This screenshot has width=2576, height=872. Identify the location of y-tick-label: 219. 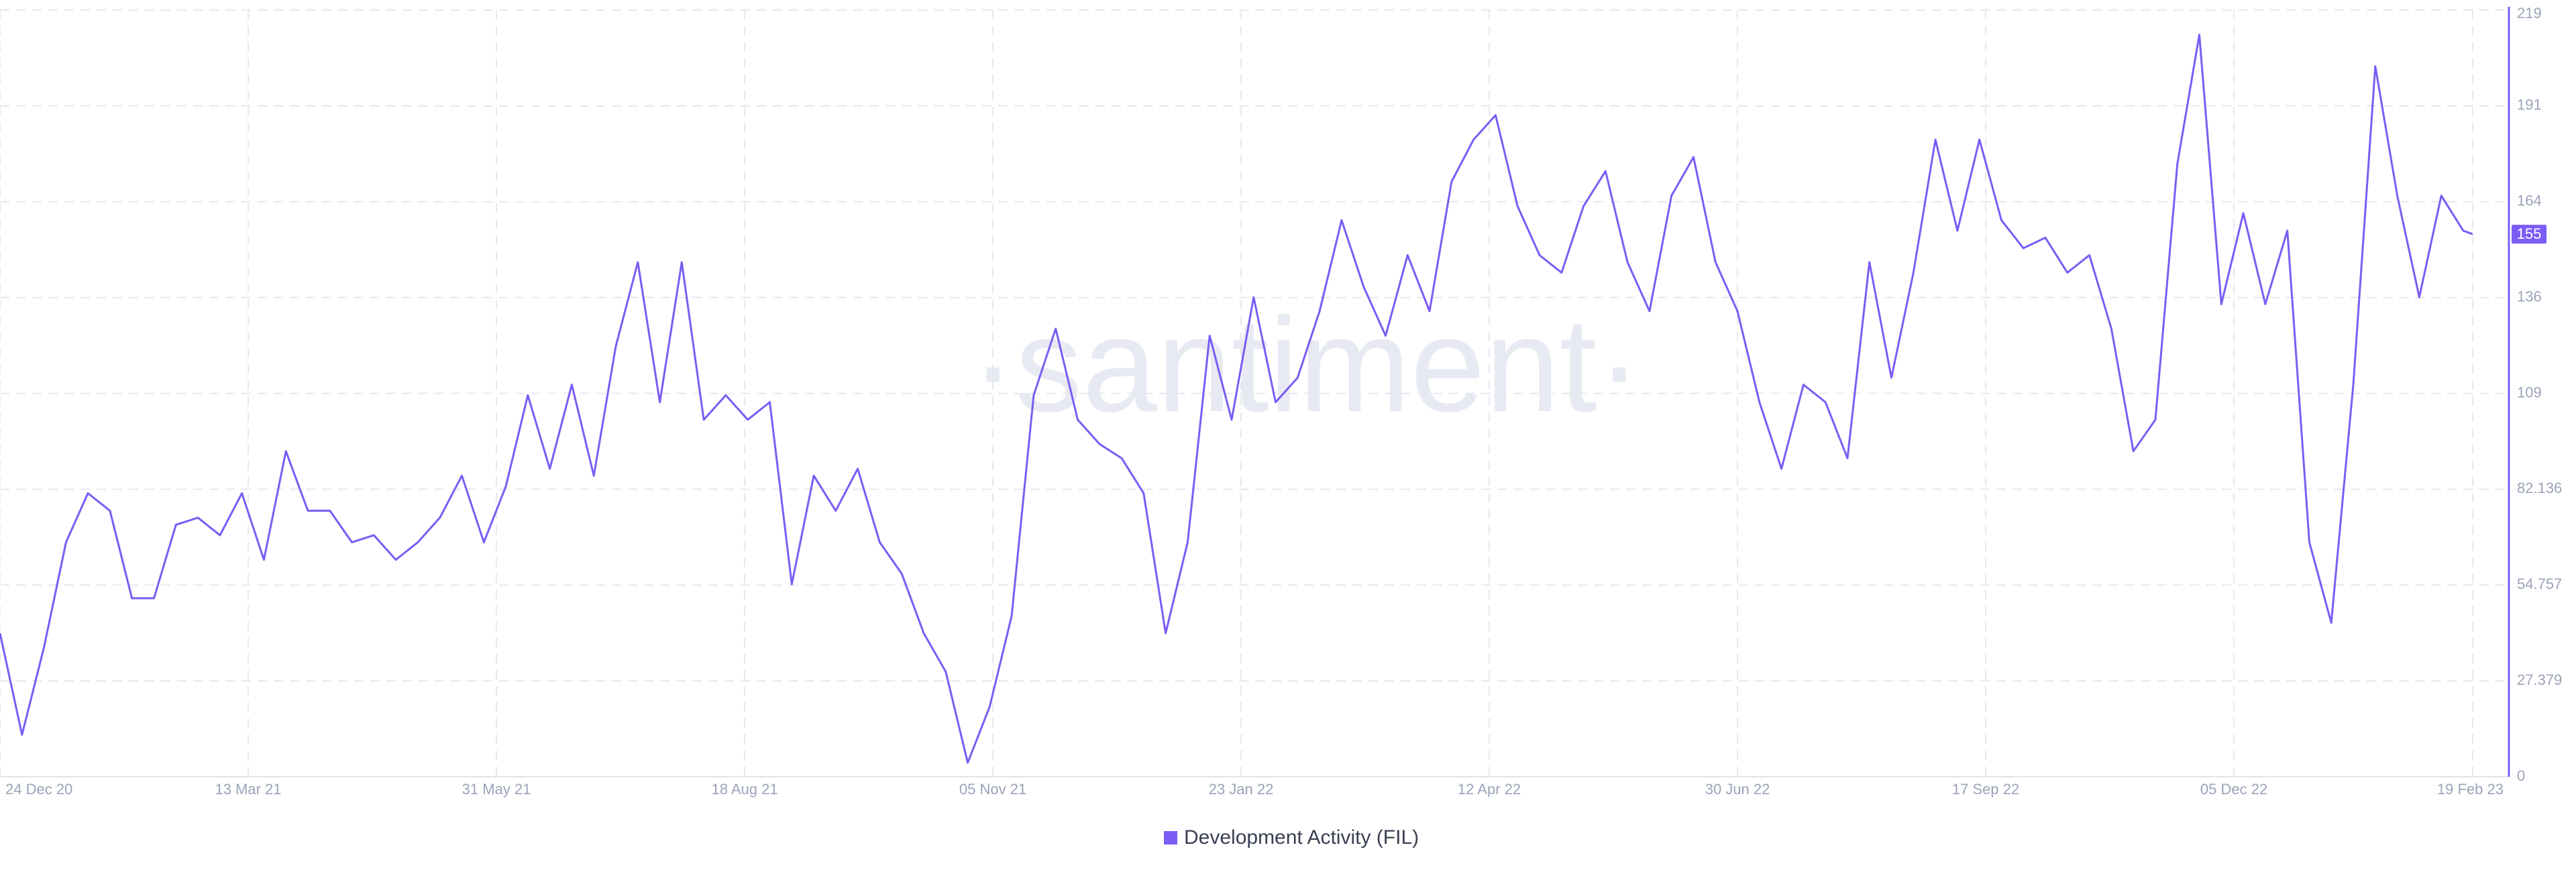
(2529, 13).